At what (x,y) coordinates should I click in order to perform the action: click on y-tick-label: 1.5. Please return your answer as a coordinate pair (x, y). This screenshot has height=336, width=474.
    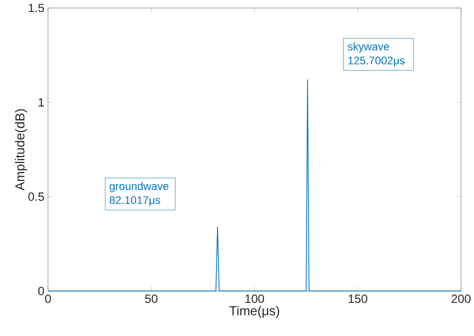
    Looking at the image, I should click on (36, 8).